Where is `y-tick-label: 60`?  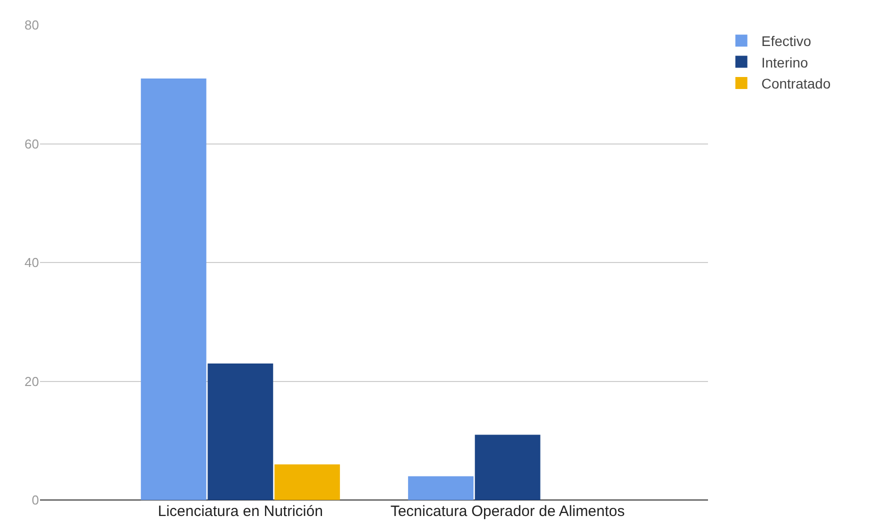 y-tick-label: 60 is located at coordinates (31, 144).